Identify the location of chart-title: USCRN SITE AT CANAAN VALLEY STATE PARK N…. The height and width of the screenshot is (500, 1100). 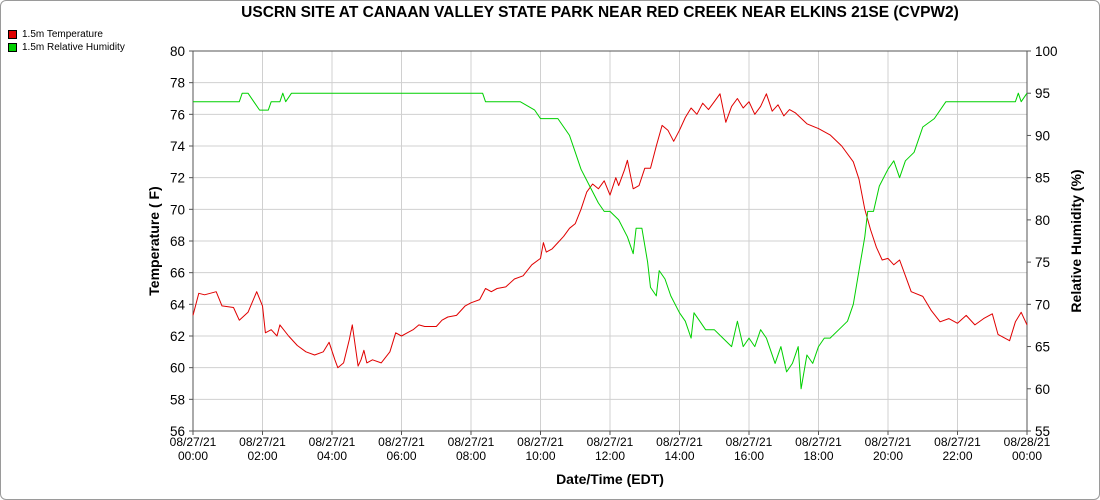
(600, 12).